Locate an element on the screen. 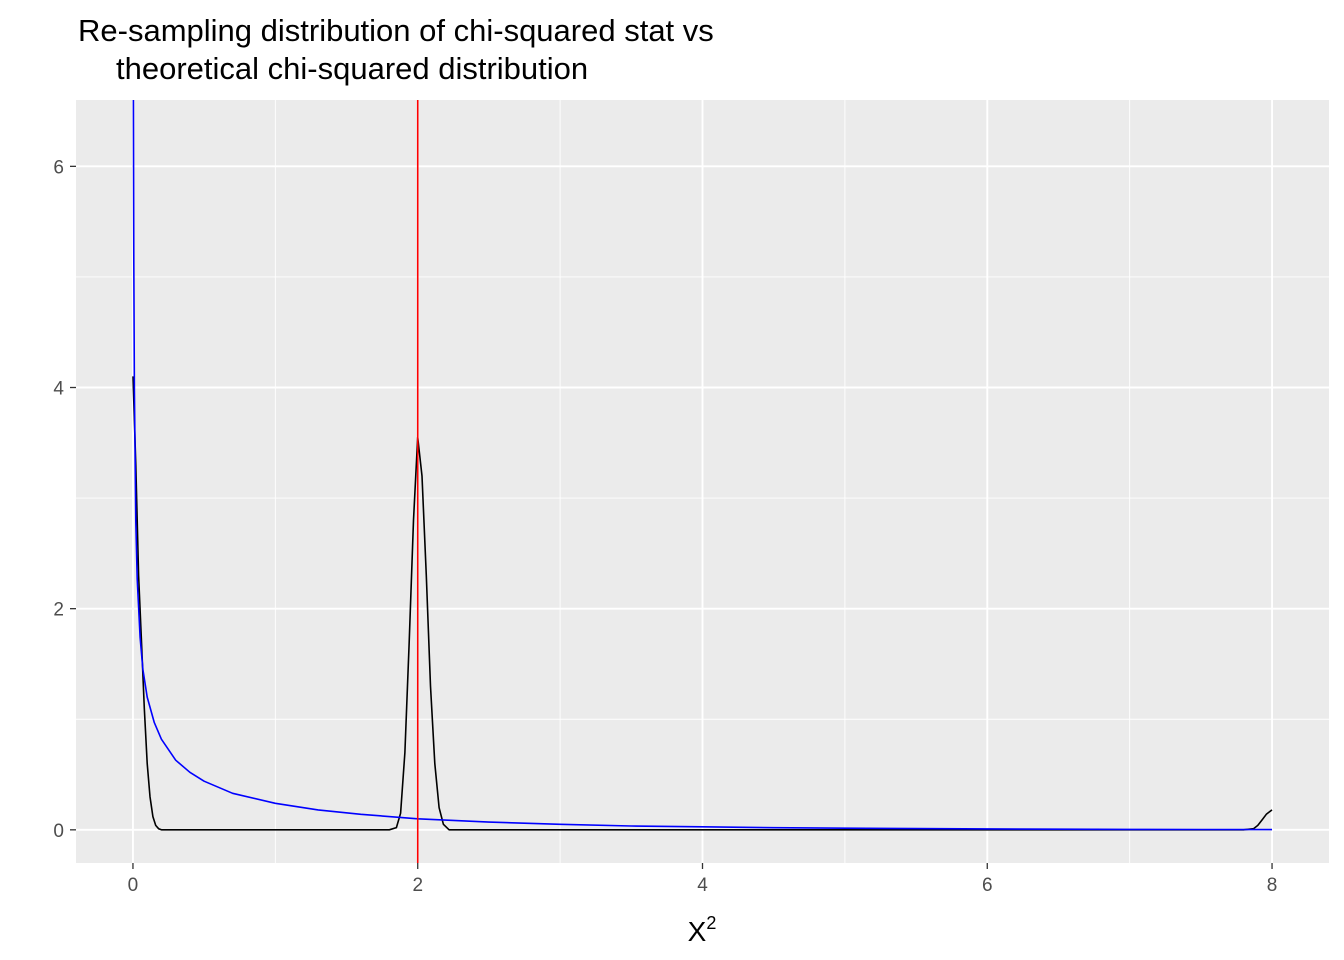  y-tick-label: 4 is located at coordinates (58, 389).